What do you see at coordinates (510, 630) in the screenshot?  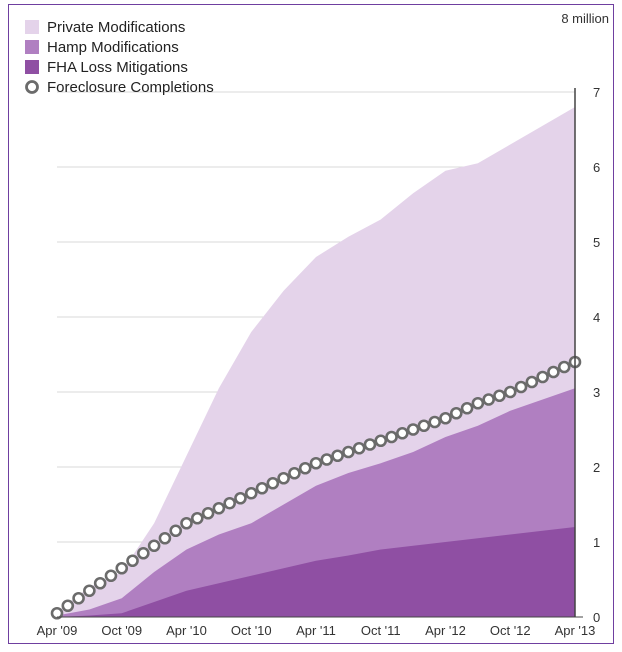 I see `x-tick-label: Oct '12` at bounding box center [510, 630].